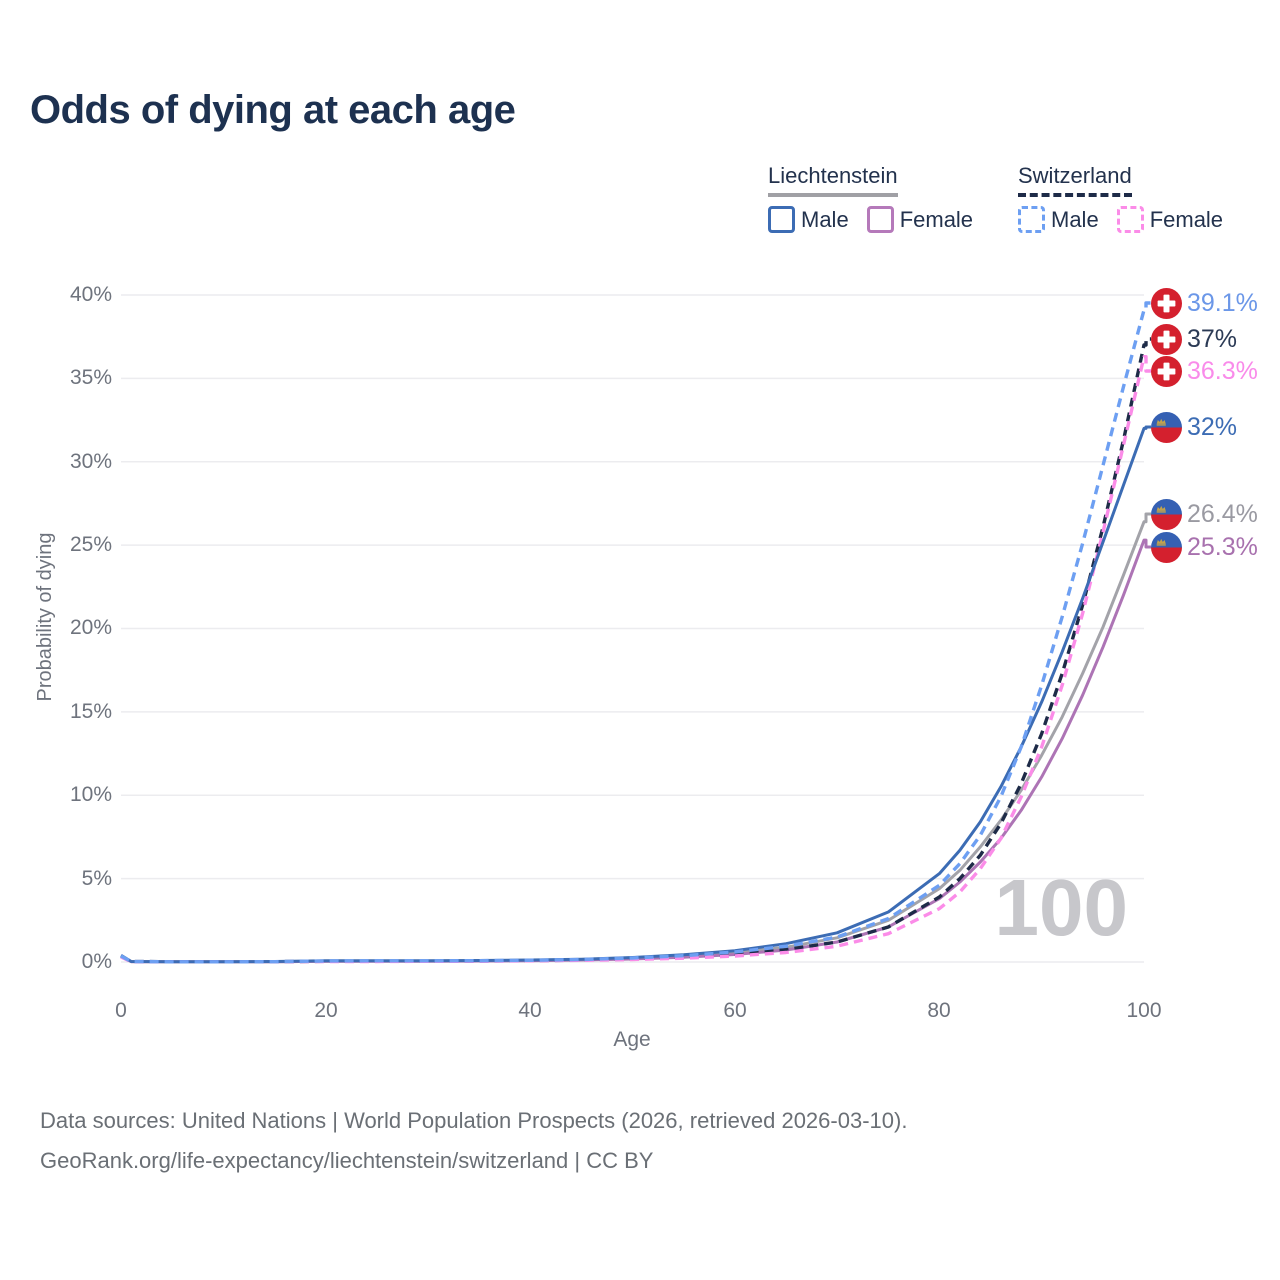  What do you see at coordinates (96, 878) in the screenshot?
I see `y-tick-5: 5%` at bounding box center [96, 878].